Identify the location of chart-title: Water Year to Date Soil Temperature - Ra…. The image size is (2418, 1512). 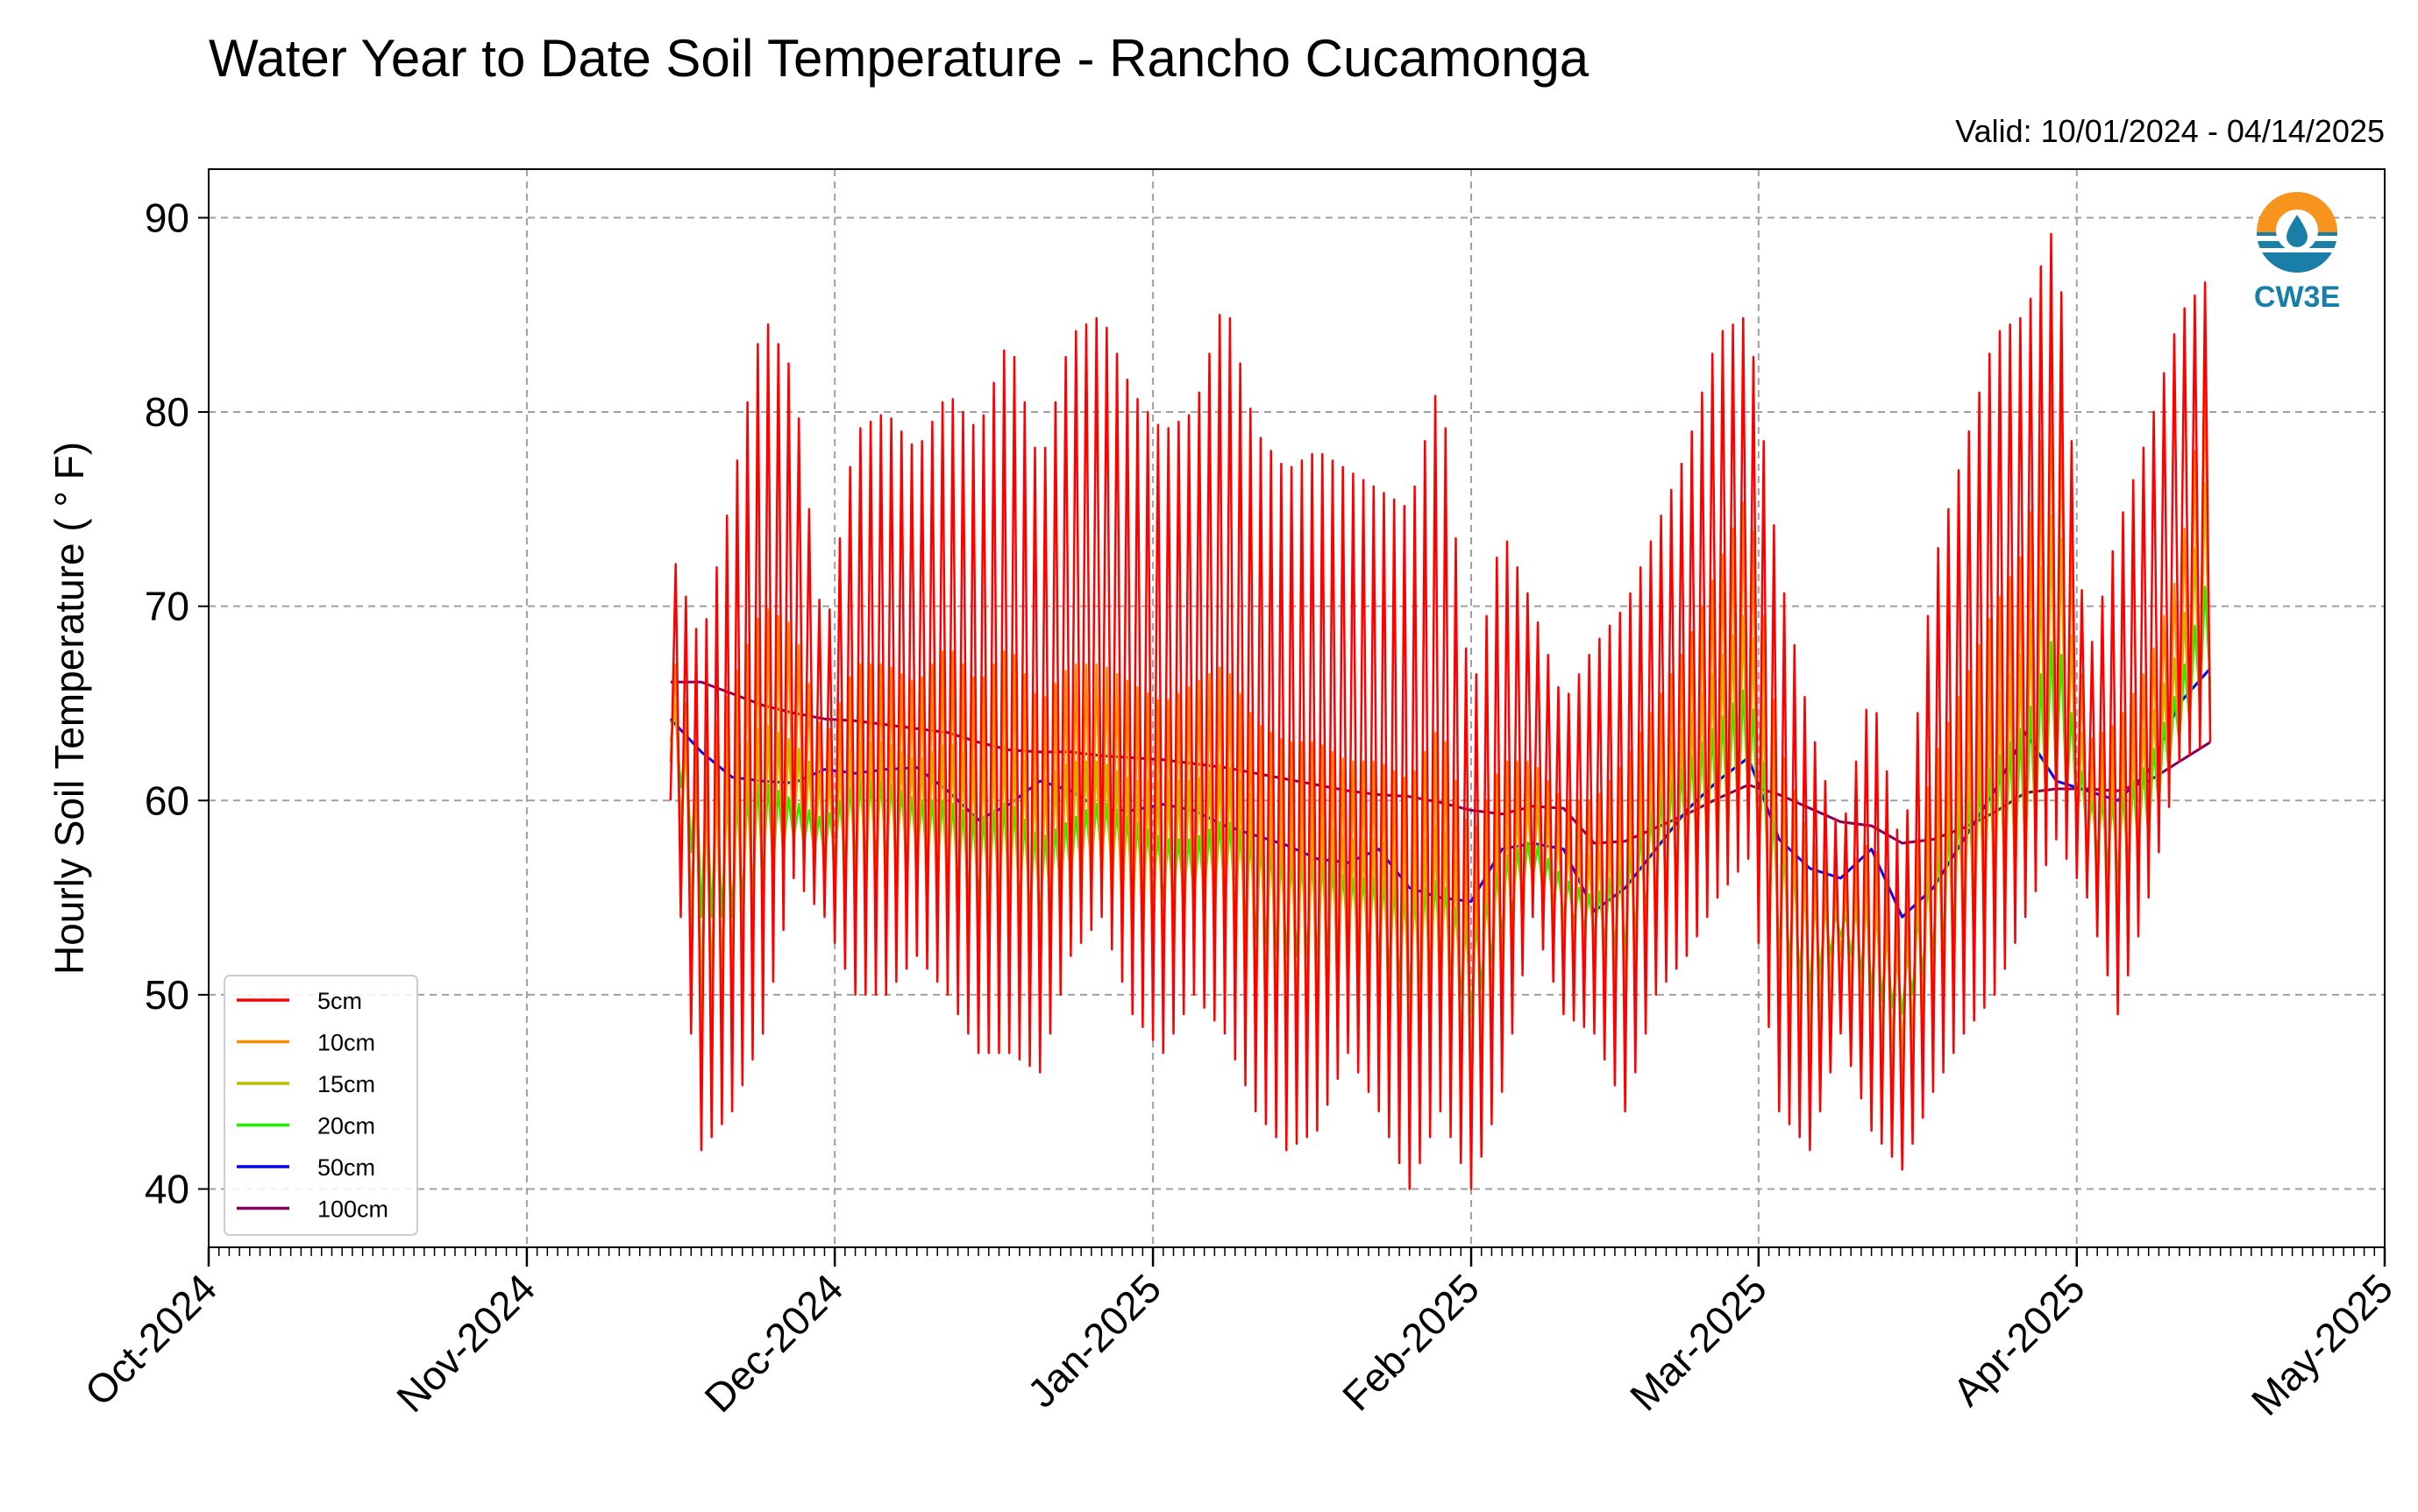
(899, 58).